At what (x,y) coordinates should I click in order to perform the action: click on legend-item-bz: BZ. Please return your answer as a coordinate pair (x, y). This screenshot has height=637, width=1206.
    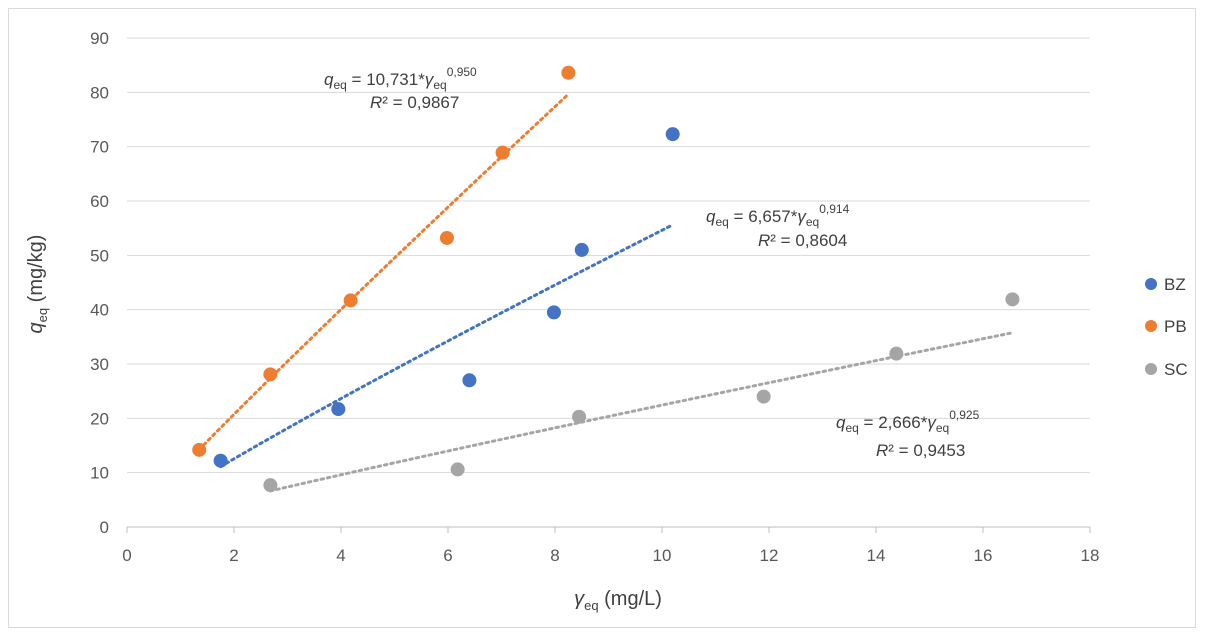
    Looking at the image, I should click on (1165, 284).